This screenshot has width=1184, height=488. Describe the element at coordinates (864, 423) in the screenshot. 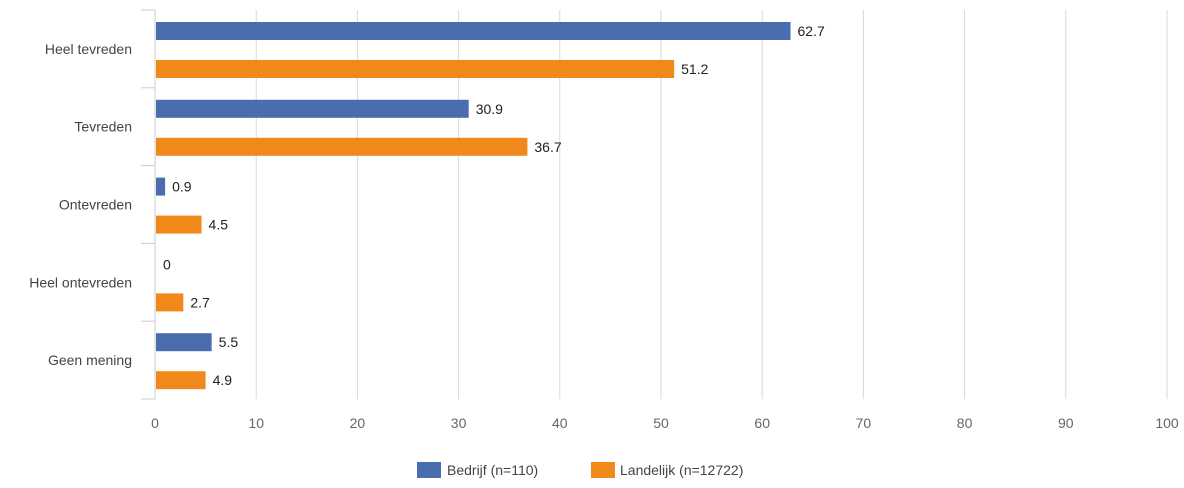

I see `x-tick-label: 70` at that location.